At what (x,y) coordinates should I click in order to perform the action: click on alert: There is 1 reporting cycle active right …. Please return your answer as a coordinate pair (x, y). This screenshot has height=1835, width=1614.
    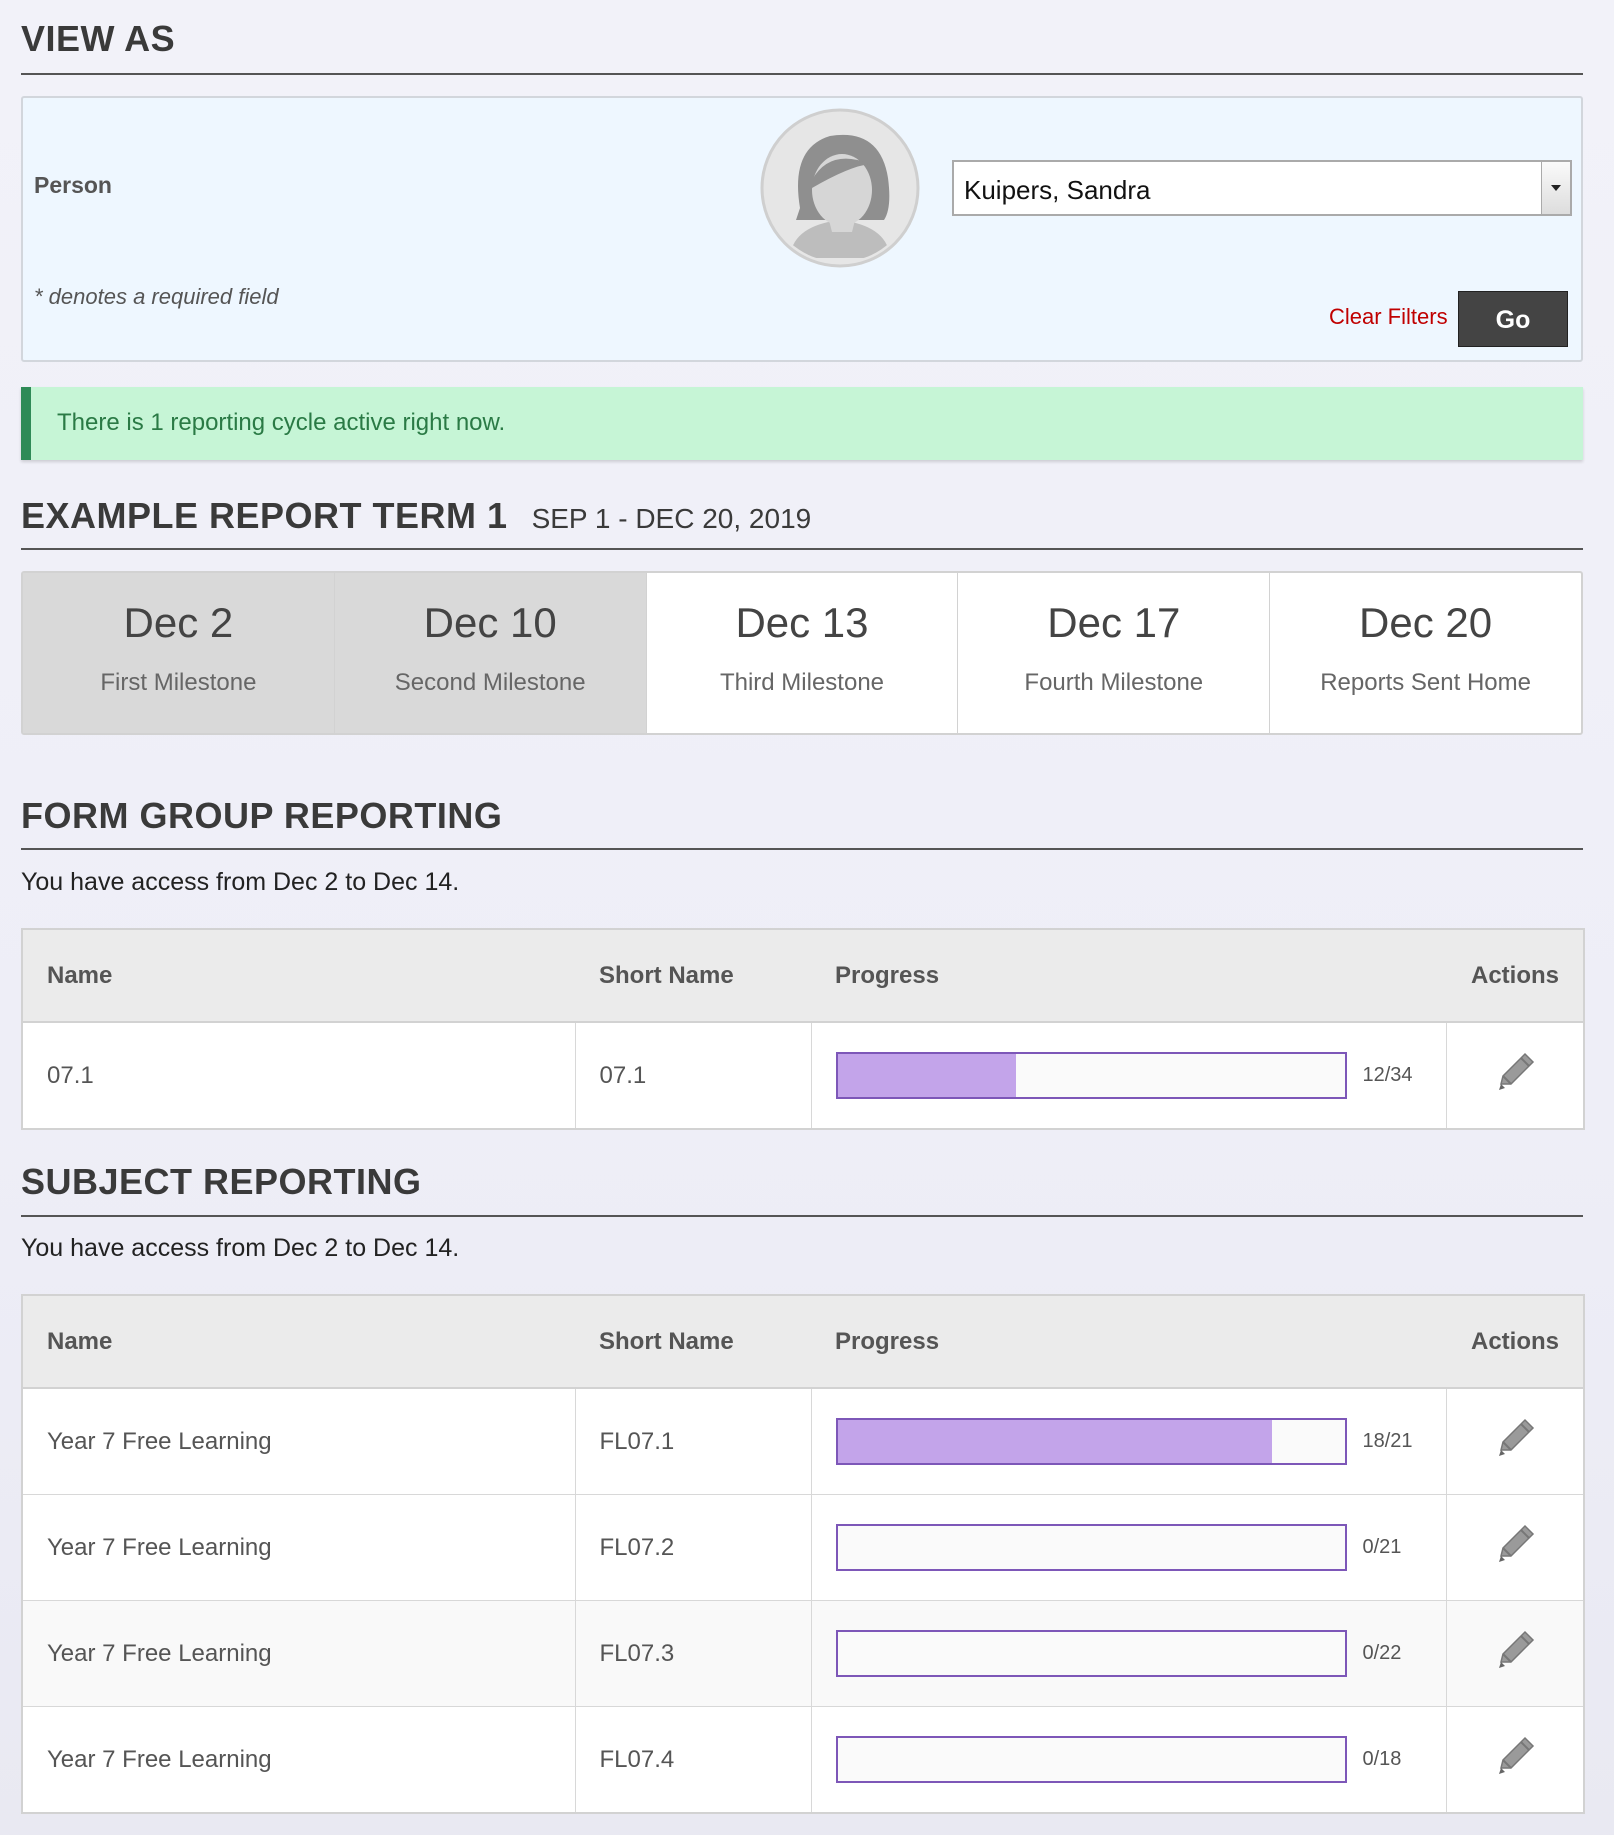
    Looking at the image, I should click on (802, 423).